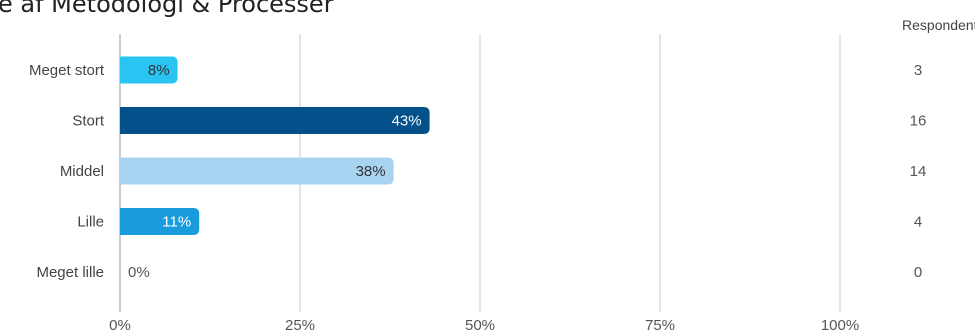 This screenshot has height=334, width=975. Describe the element at coordinates (139, 272) in the screenshot. I see `data-label: 0%` at that location.